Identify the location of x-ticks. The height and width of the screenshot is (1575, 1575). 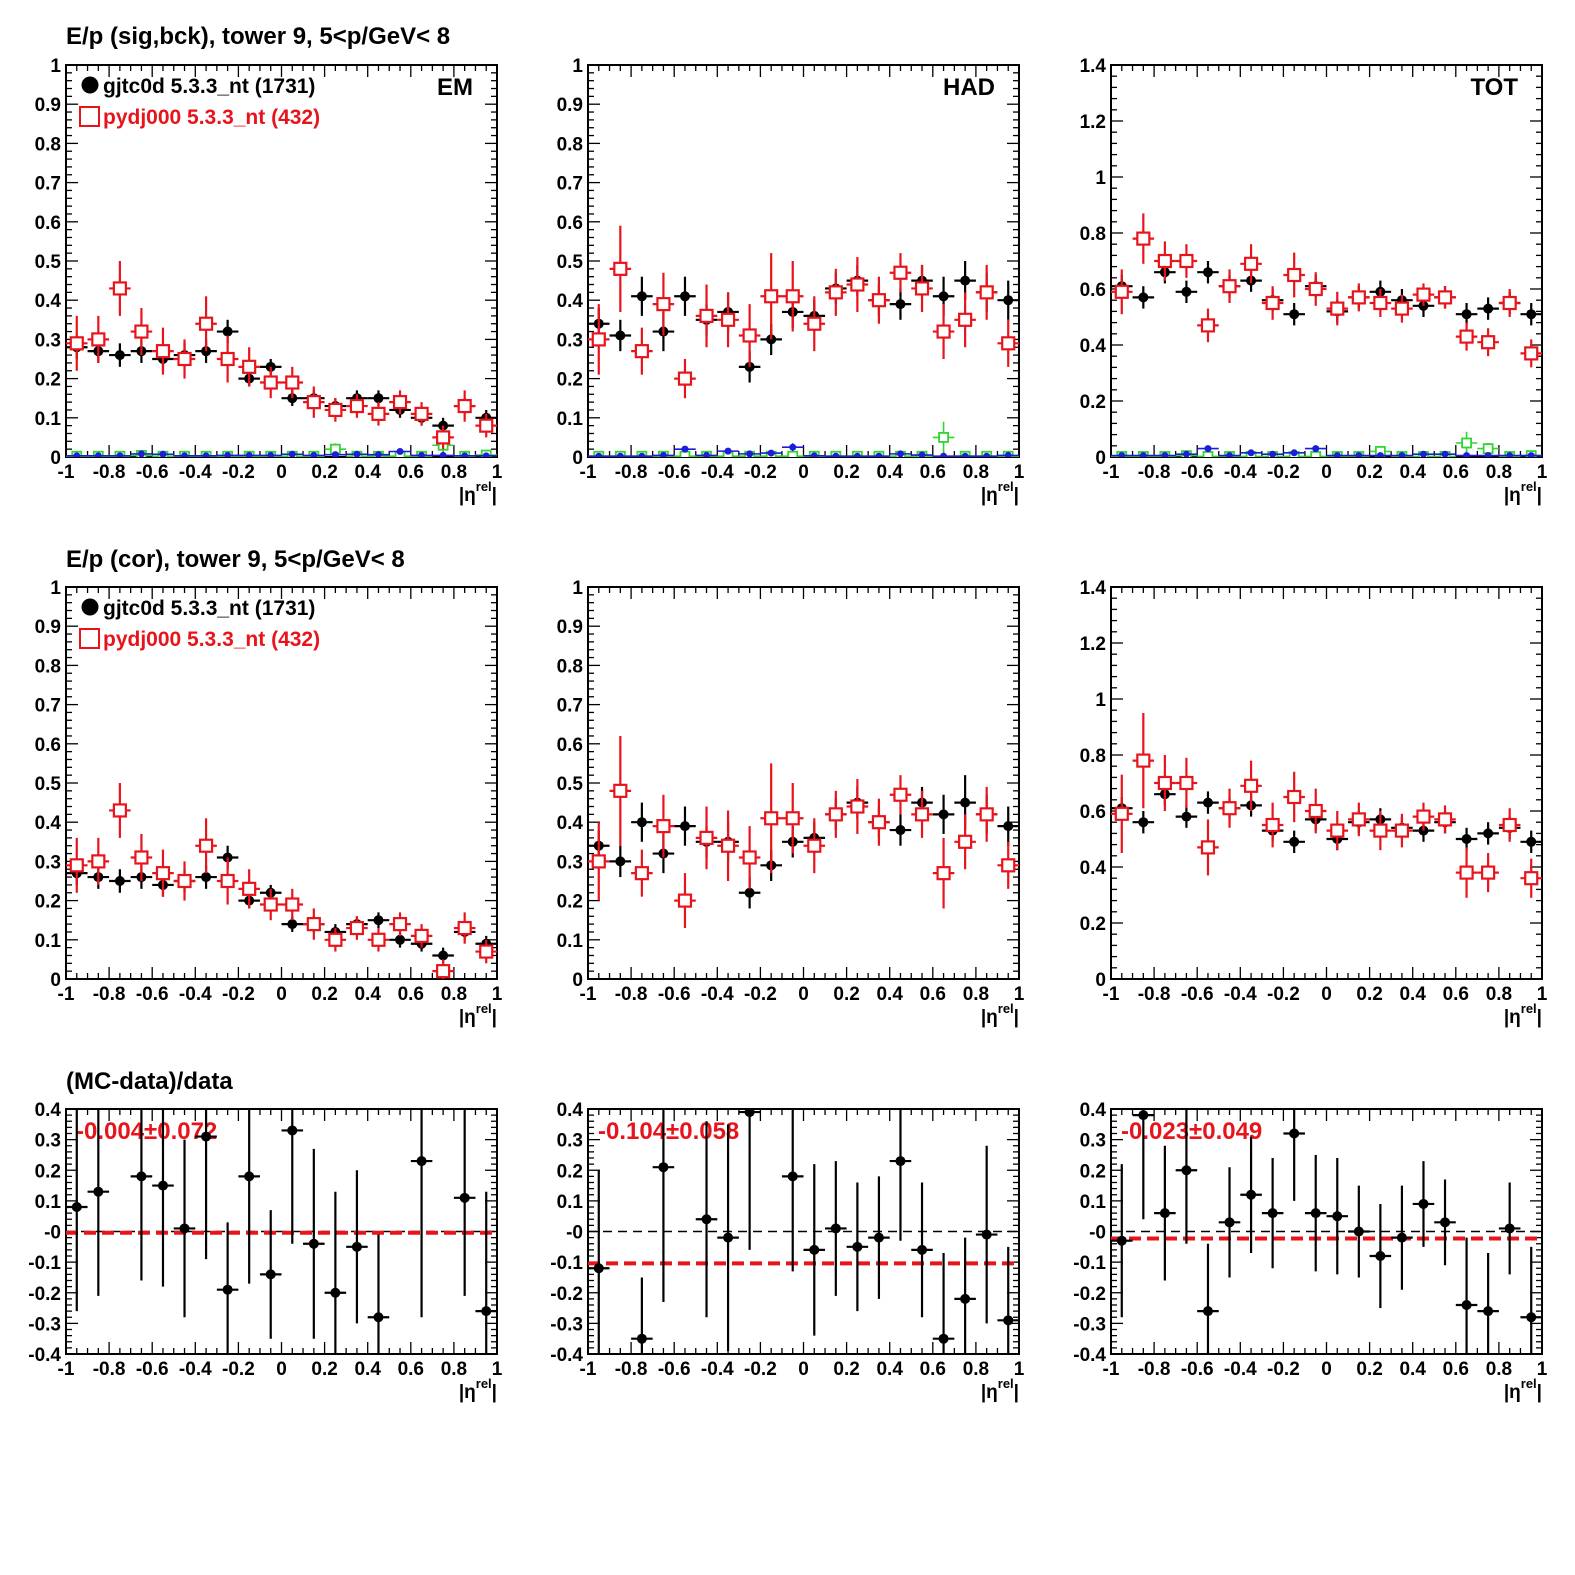
(1326, 783).